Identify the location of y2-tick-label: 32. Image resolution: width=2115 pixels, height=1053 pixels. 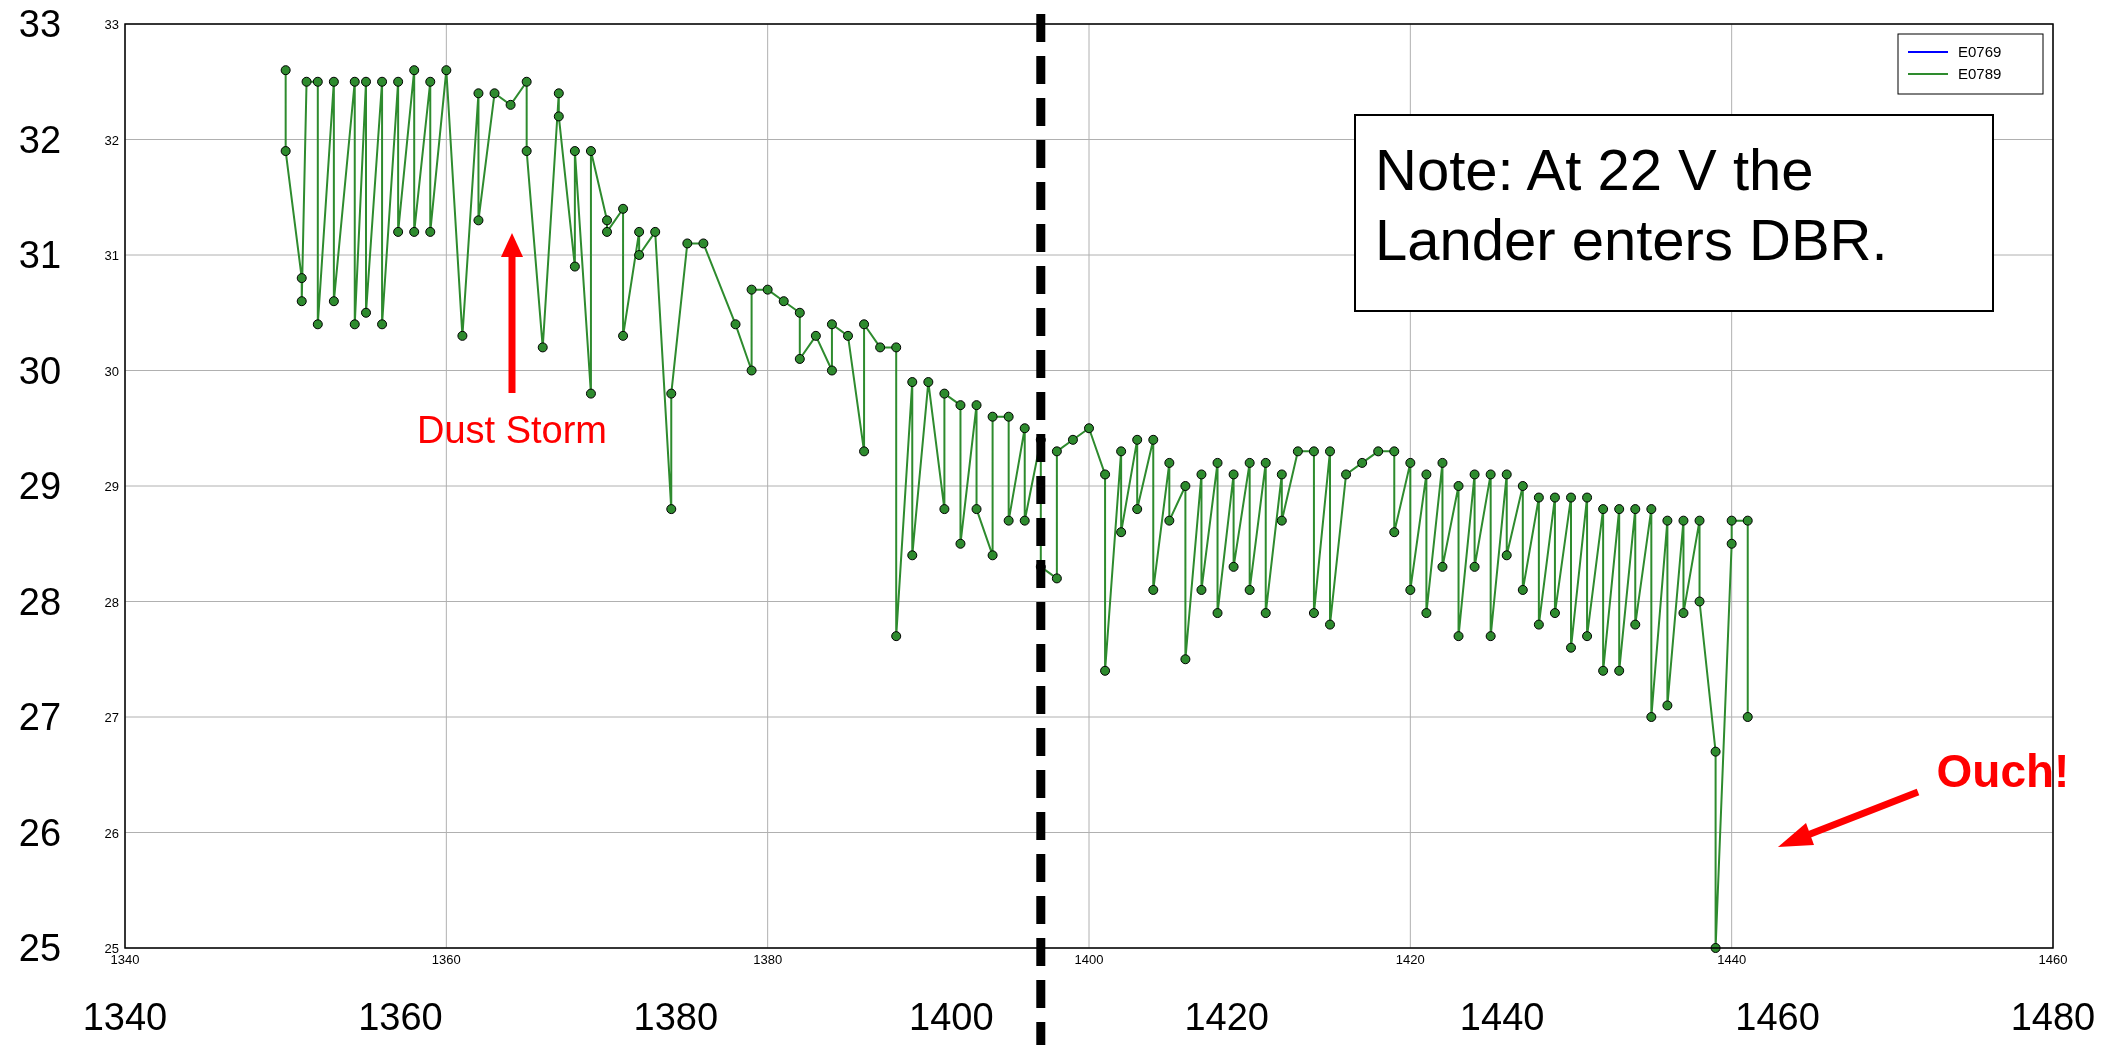
(111, 140).